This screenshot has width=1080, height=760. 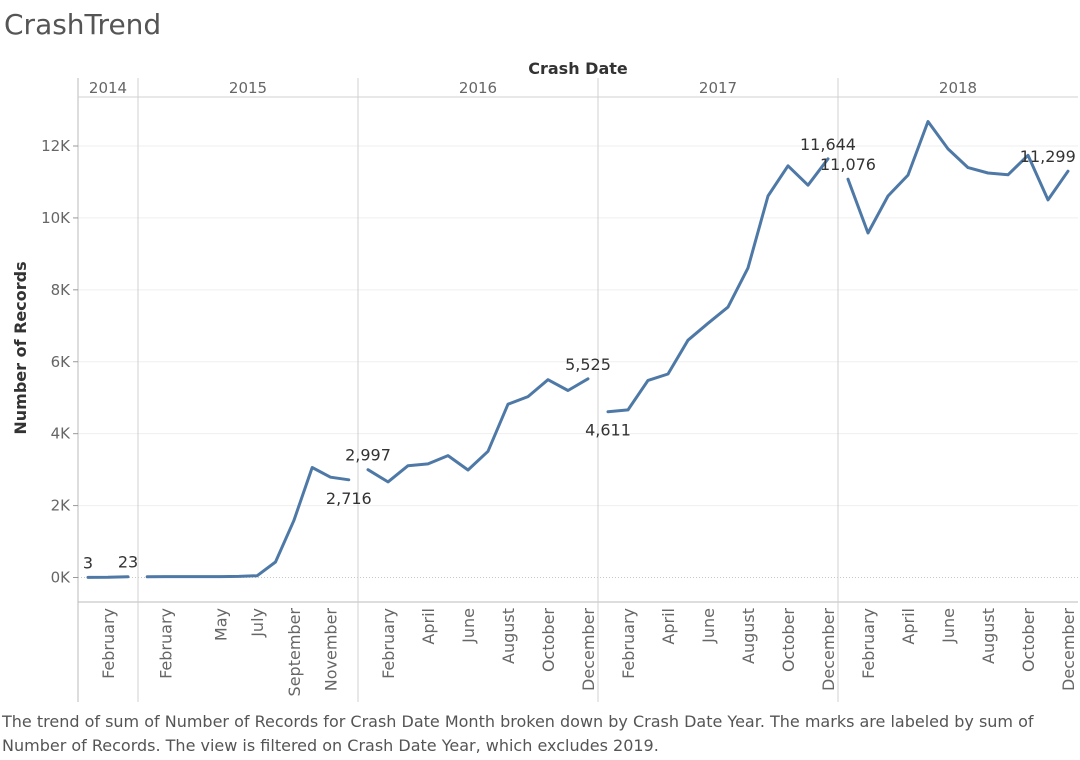 What do you see at coordinates (61, 578) in the screenshot?
I see `y-tick-label: 0K` at bounding box center [61, 578].